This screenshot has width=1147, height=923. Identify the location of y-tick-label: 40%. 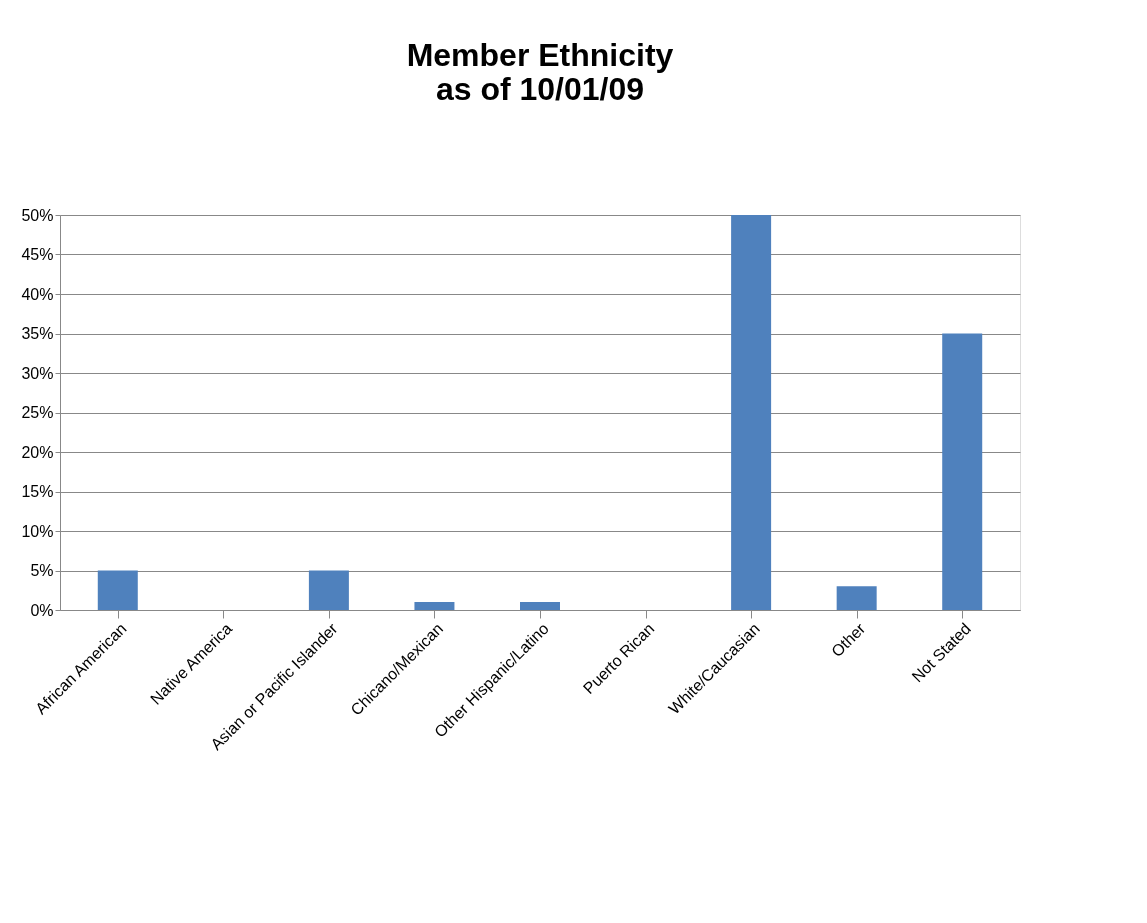
(37, 294).